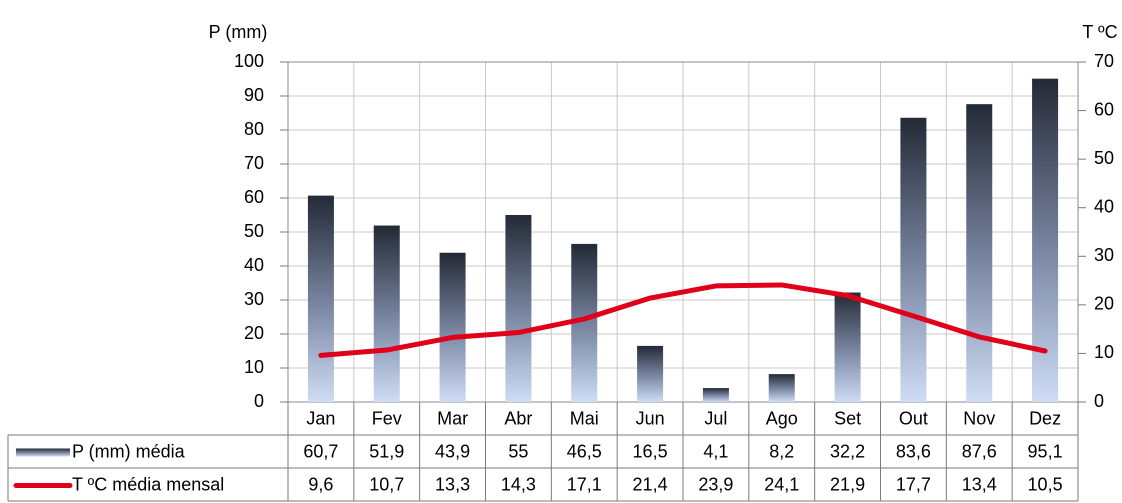 The height and width of the screenshot is (503, 1122). Describe the element at coordinates (979, 418) in the screenshot. I see `x-tick-label: Nov` at that location.